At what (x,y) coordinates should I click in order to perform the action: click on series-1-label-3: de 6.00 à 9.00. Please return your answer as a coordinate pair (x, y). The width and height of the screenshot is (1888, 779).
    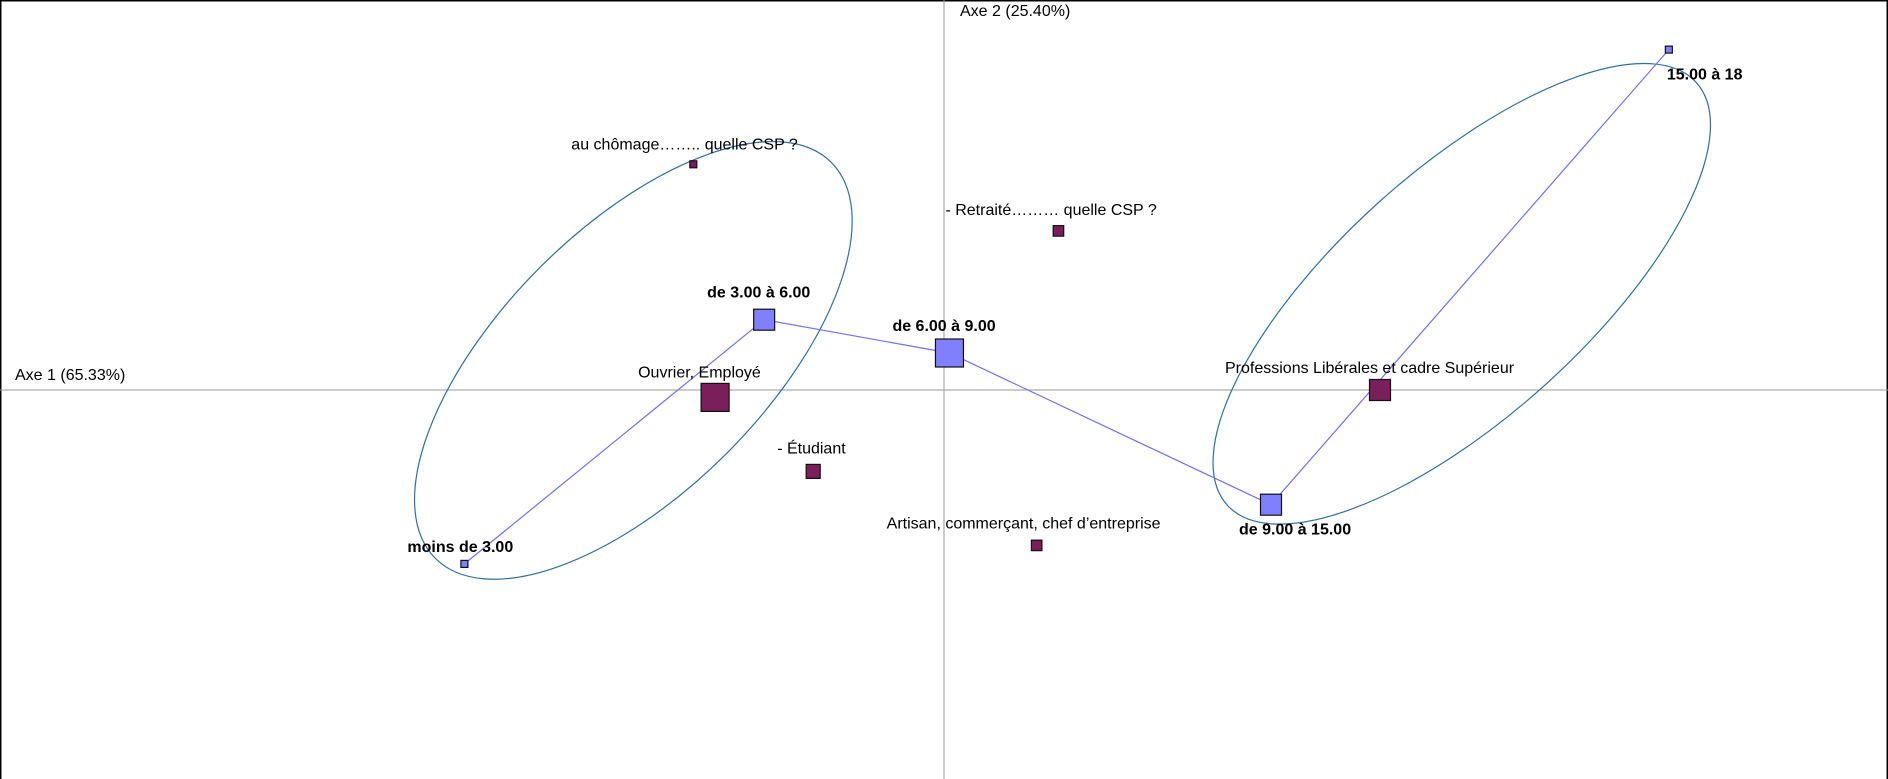
    Looking at the image, I should click on (943, 326).